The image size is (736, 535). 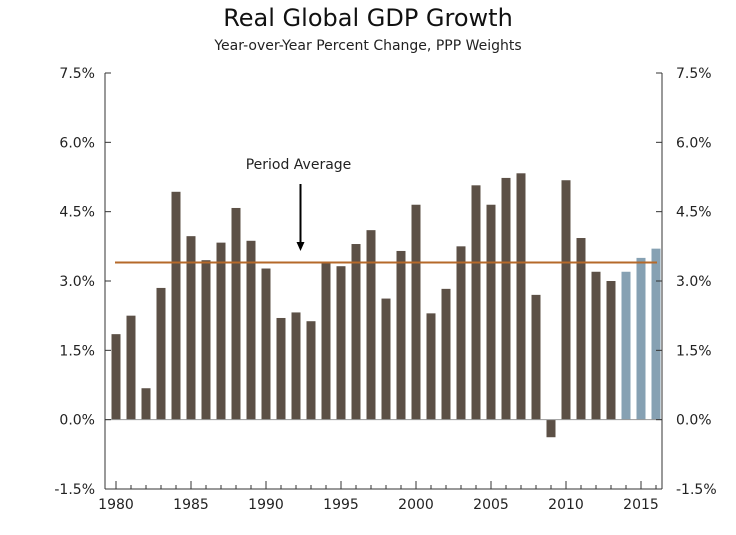 I want to click on y-tick-label-left: 1.5%, so click(x=77, y=351).